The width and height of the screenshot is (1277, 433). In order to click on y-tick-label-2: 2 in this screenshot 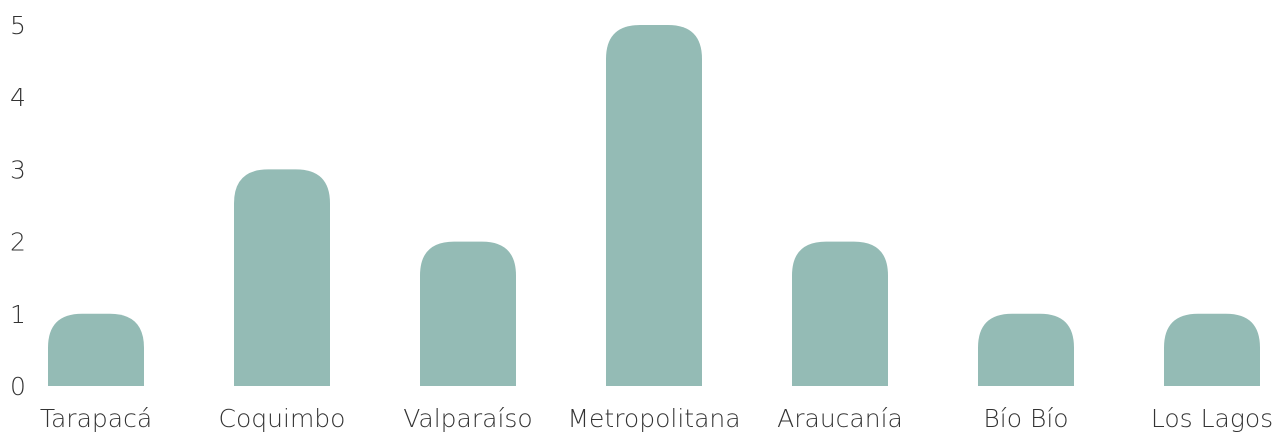, I will do `click(18, 242)`.